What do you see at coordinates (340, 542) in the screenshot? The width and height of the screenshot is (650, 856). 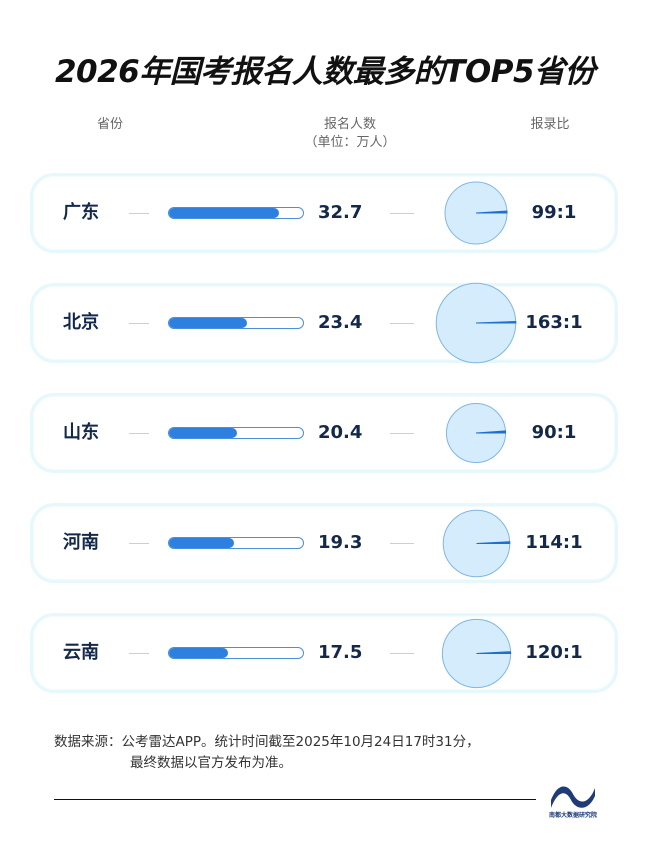 I see `count-value: 19.3` at bounding box center [340, 542].